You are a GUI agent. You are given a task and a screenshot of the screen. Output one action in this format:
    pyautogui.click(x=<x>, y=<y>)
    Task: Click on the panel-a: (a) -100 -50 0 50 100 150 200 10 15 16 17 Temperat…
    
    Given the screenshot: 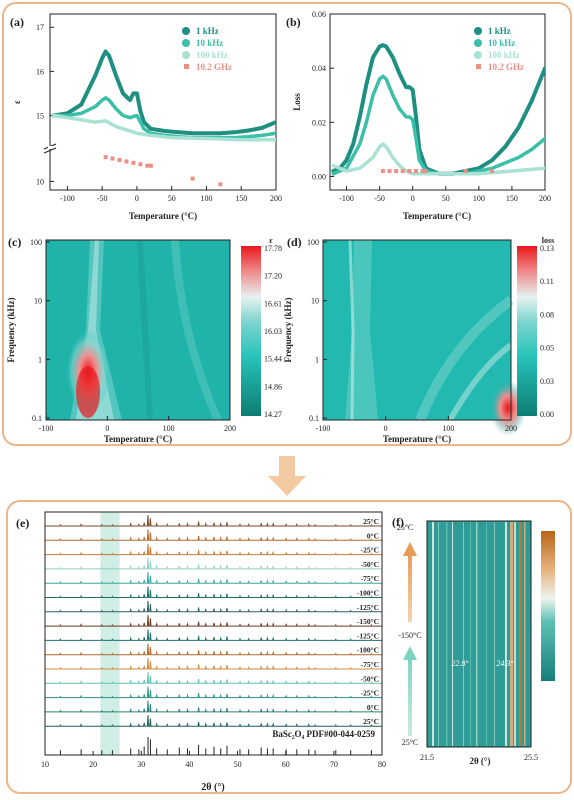 What is the action you would take?
    pyautogui.click(x=146, y=117)
    